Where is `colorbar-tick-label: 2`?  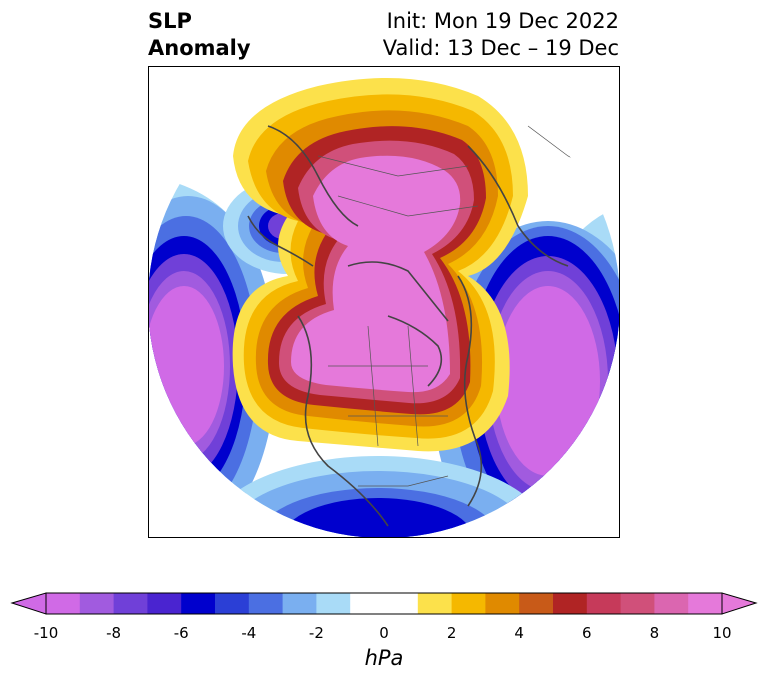
colorbar-tick-label: 2 is located at coordinates (451, 633).